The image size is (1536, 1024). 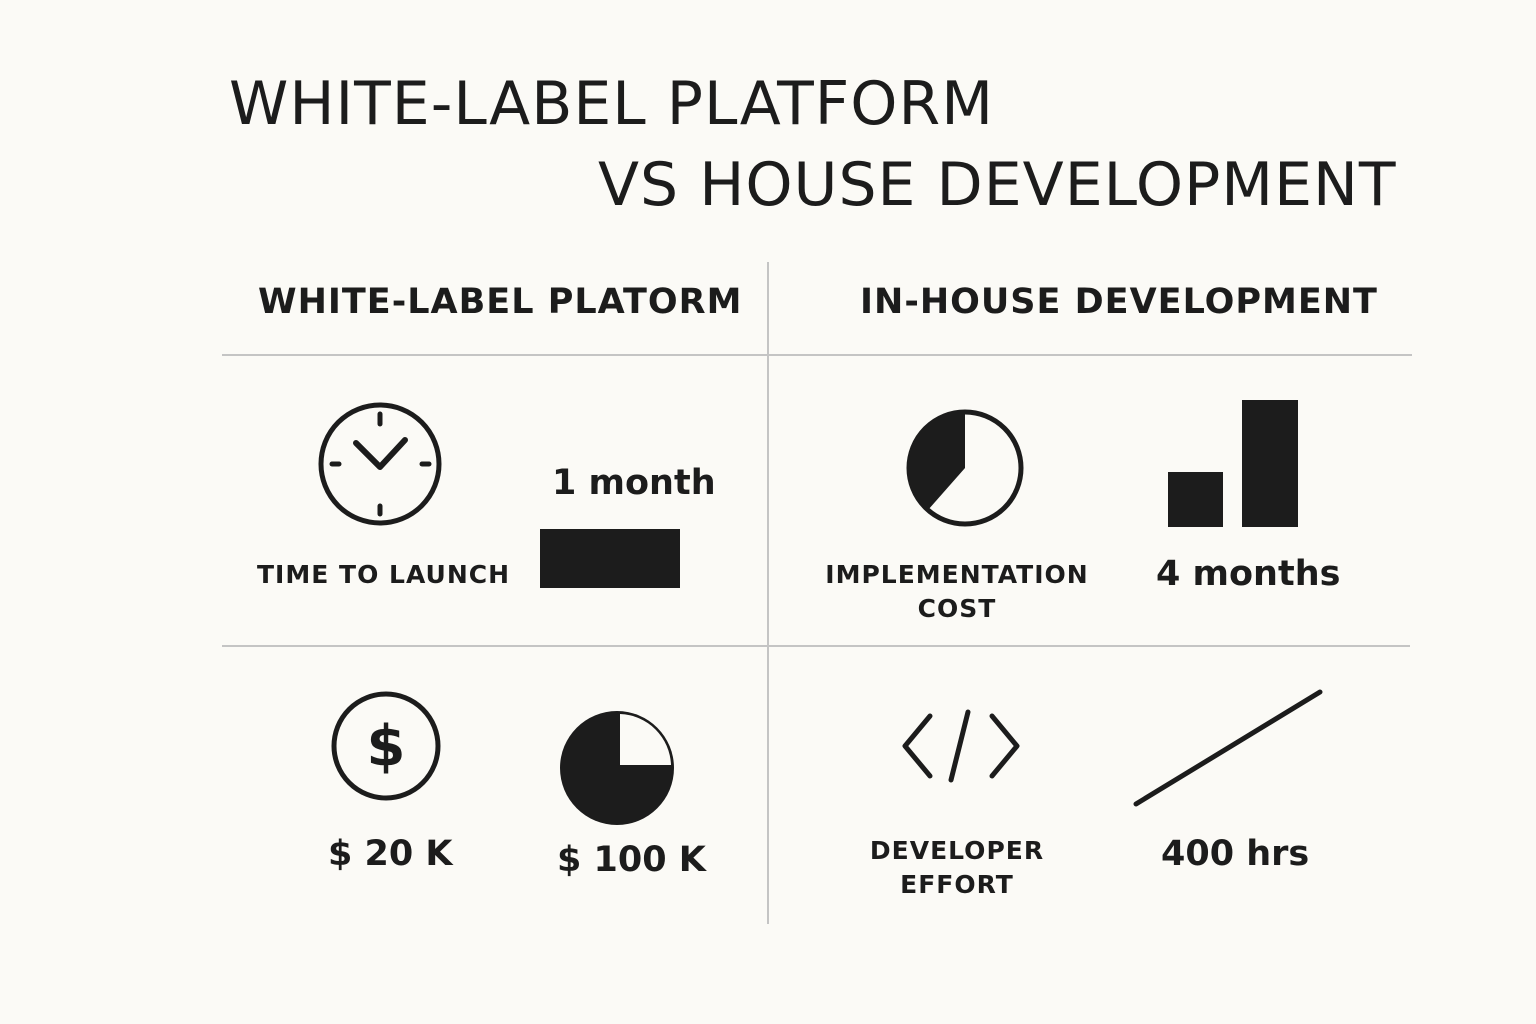 I want to click on horizontal-divider-middle, so click(x=816, y=646).